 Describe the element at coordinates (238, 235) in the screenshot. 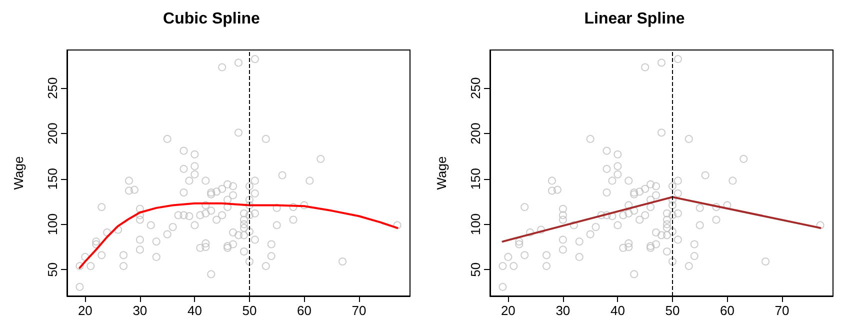

I see `line-series` at that location.